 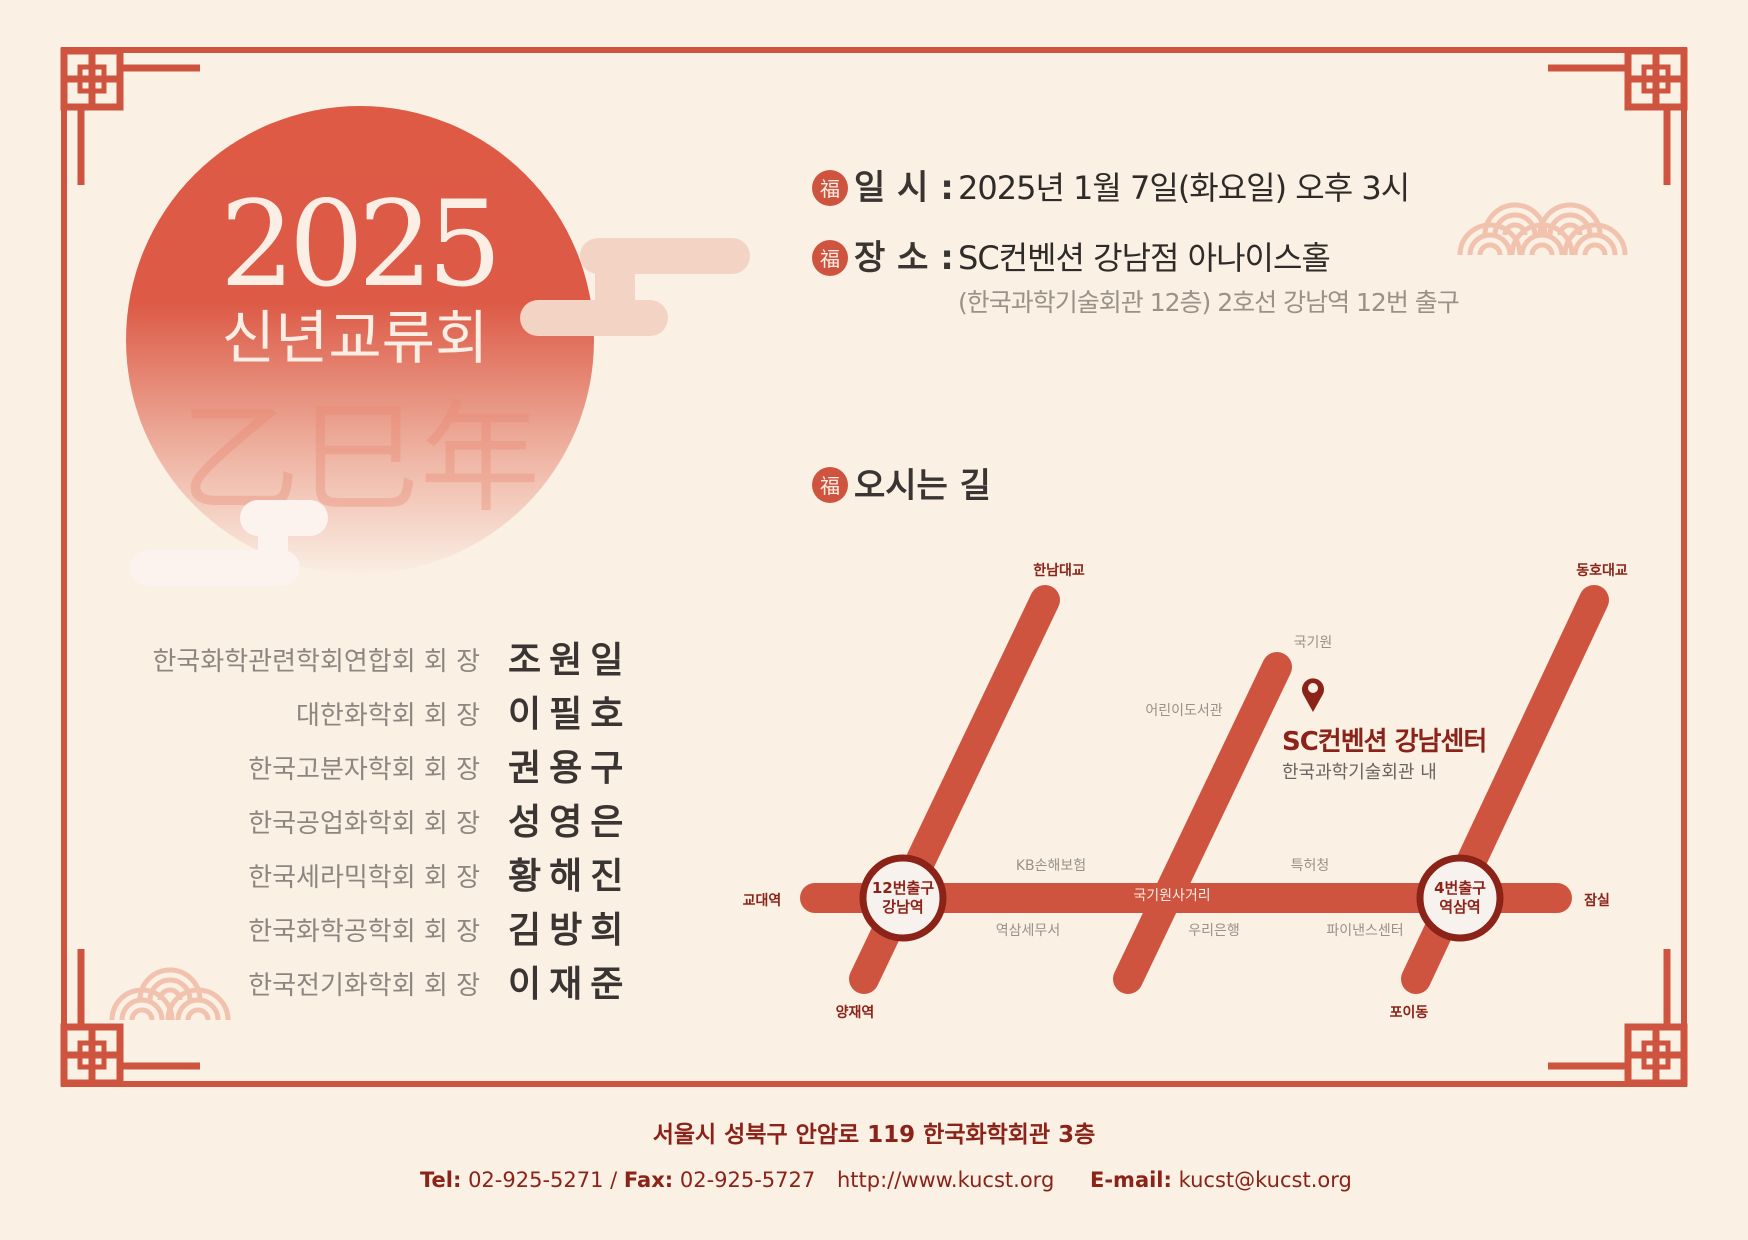 I want to click on host-row: 한국세라믹학회 회 장 황해진, so click(x=439, y=876).